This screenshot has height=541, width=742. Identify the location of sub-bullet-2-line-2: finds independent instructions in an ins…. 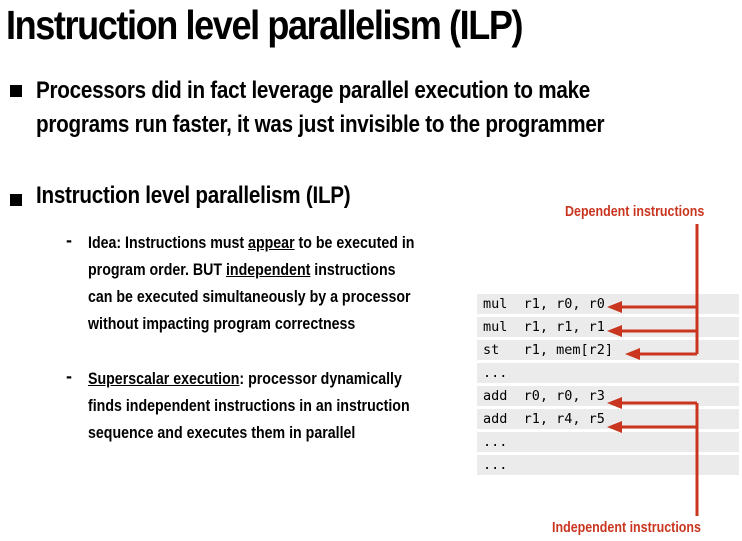
(249, 406).